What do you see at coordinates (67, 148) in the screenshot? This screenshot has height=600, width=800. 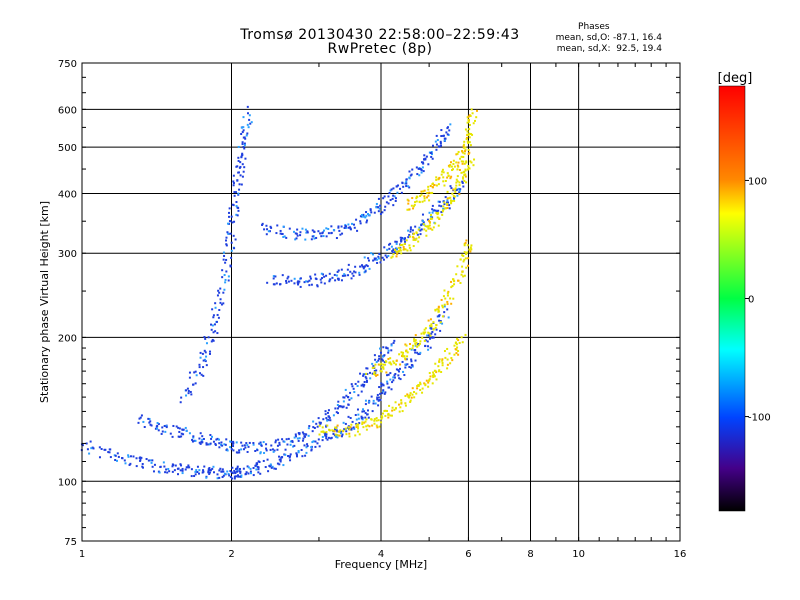 I see `y-tick-label: 500` at bounding box center [67, 148].